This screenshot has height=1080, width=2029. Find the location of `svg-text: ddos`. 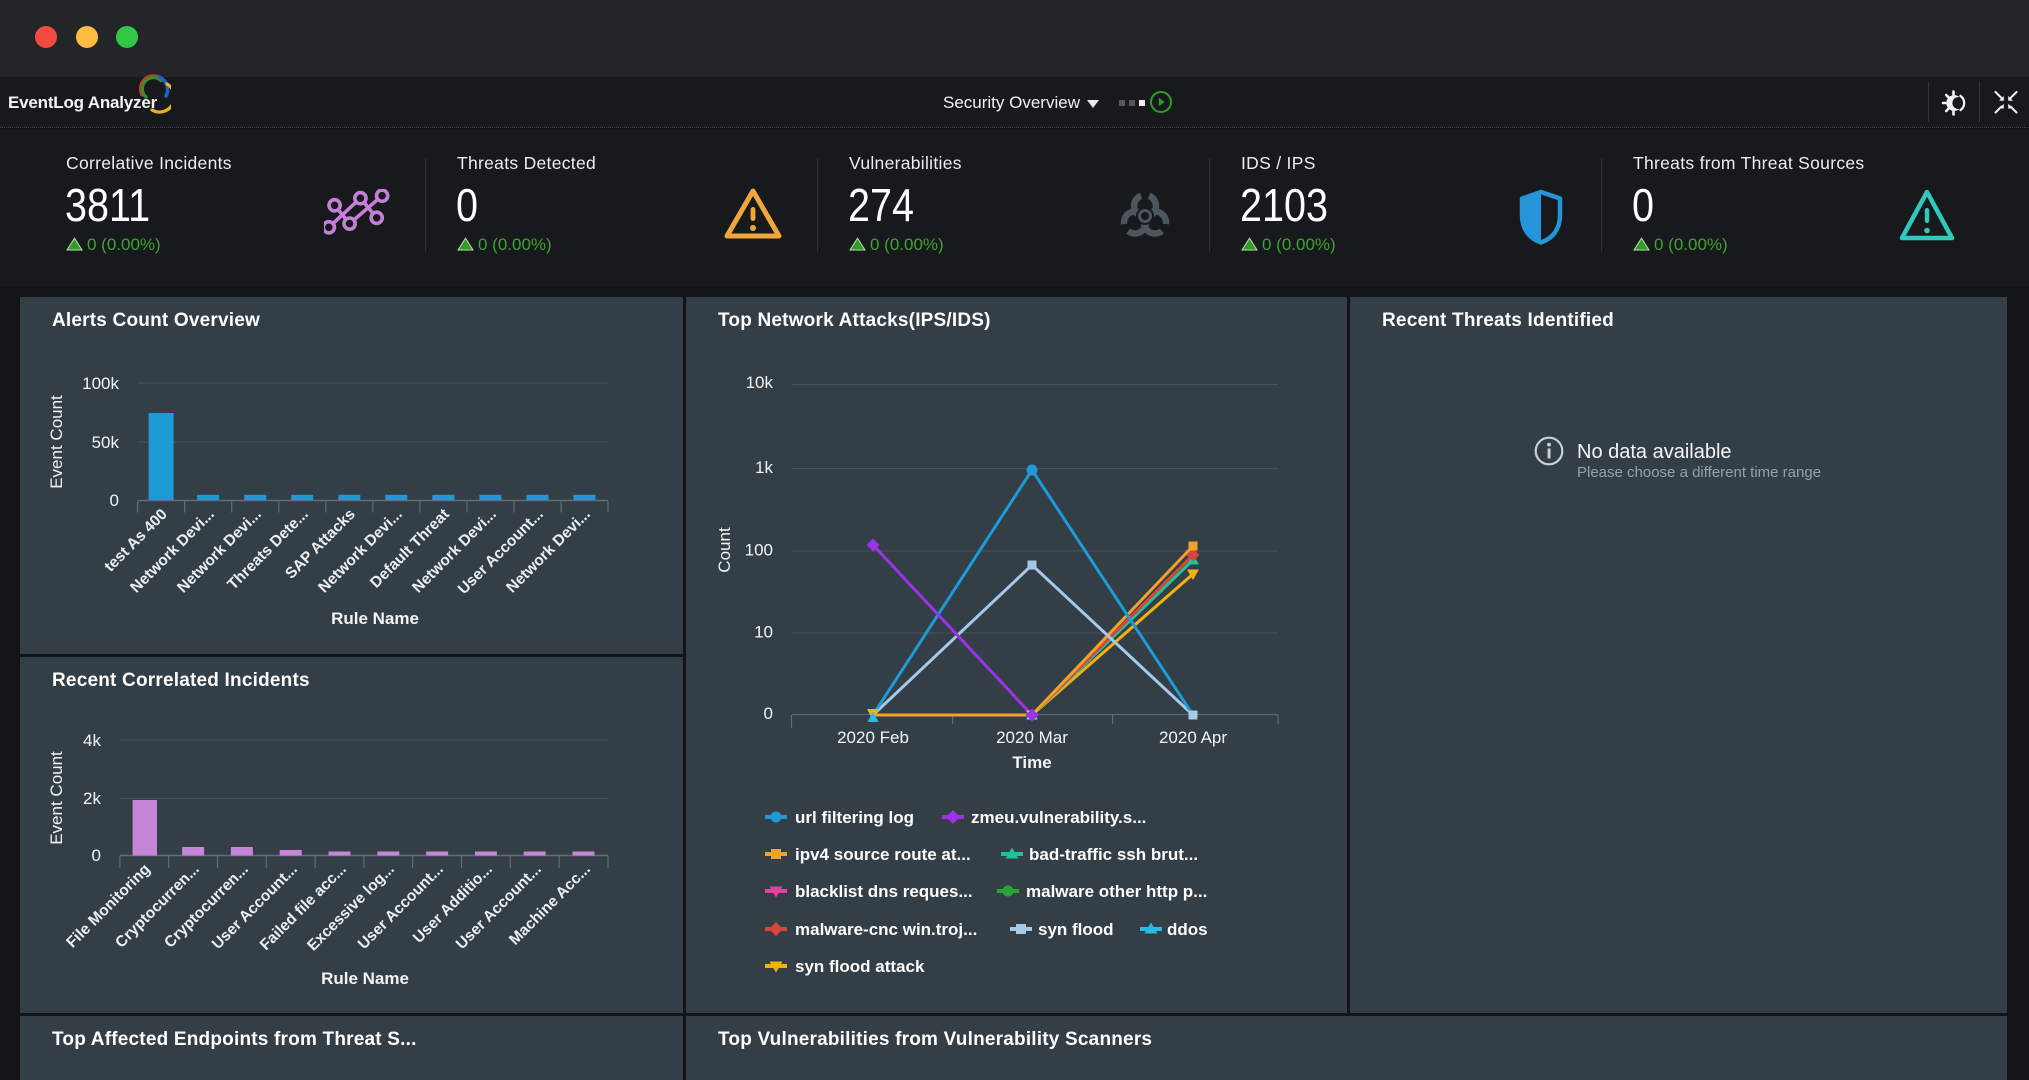

svg-text: ddos is located at coordinates (1187, 929).